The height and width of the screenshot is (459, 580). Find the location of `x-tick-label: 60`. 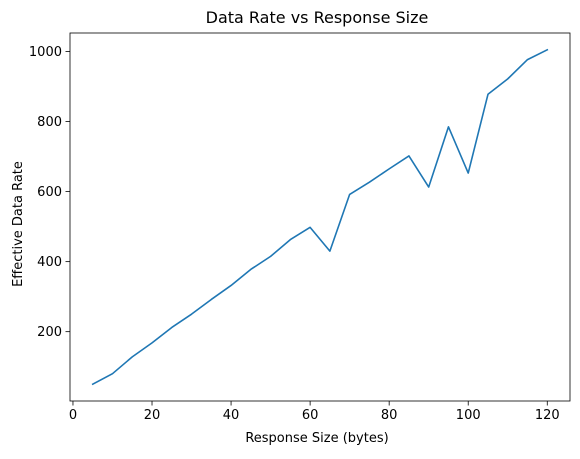

x-tick-label: 60 is located at coordinates (310, 415).